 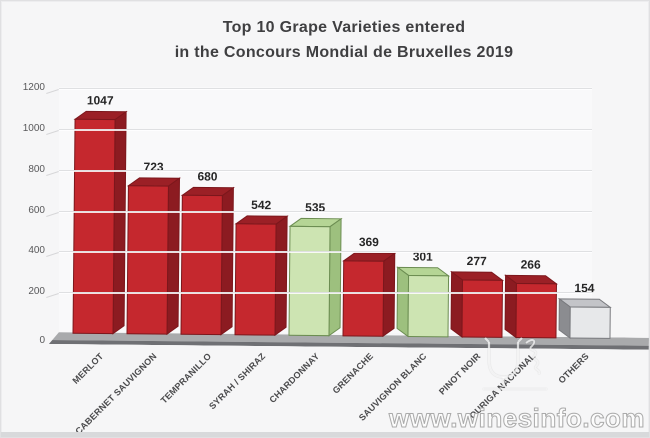 What do you see at coordinates (33, 128) in the screenshot?
I see `y-axis-label: 1000` at bounding box center [33, 128].